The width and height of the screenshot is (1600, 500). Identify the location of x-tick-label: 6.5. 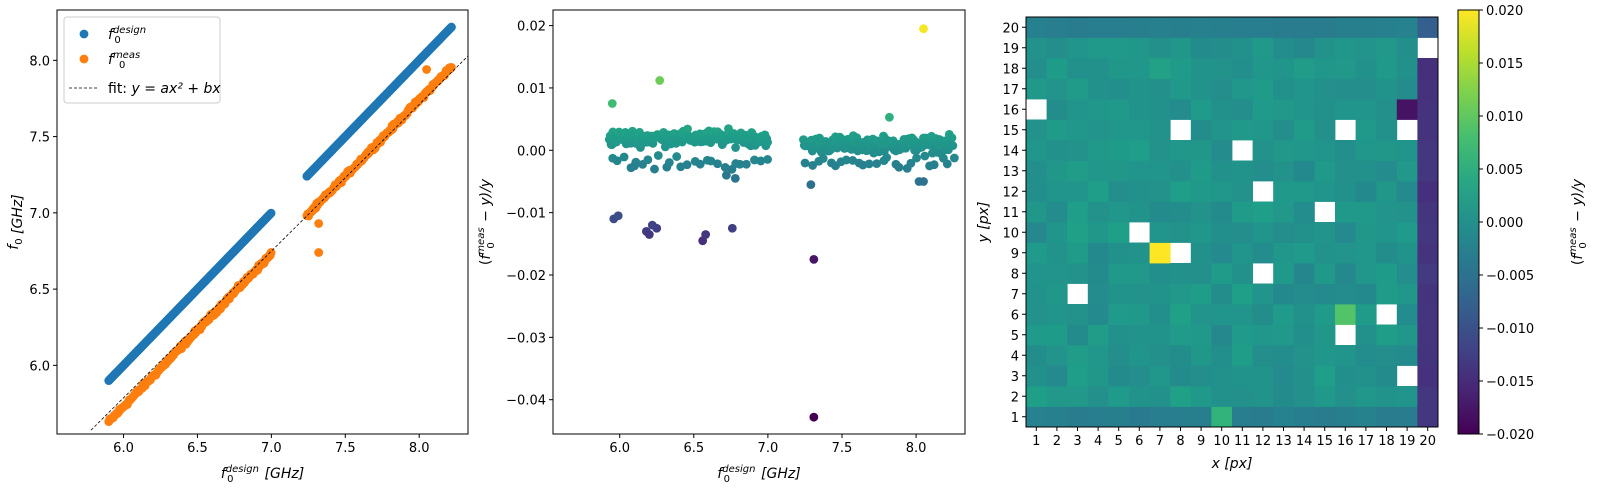
(693, 448).